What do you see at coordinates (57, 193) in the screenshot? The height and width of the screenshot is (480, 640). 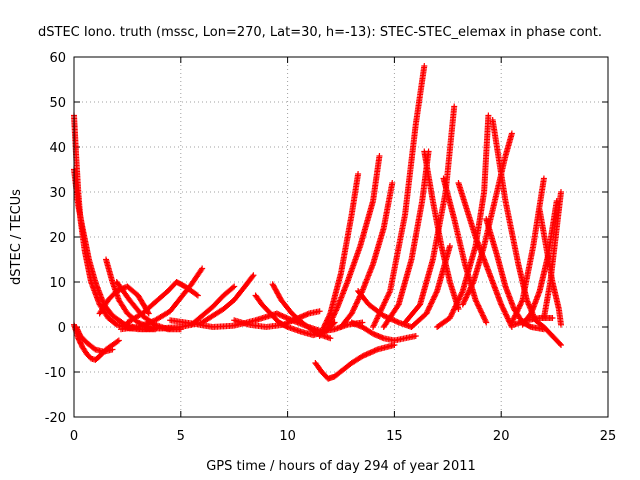 I see `y-tick-label: 30` at bounding box center [57, 193].